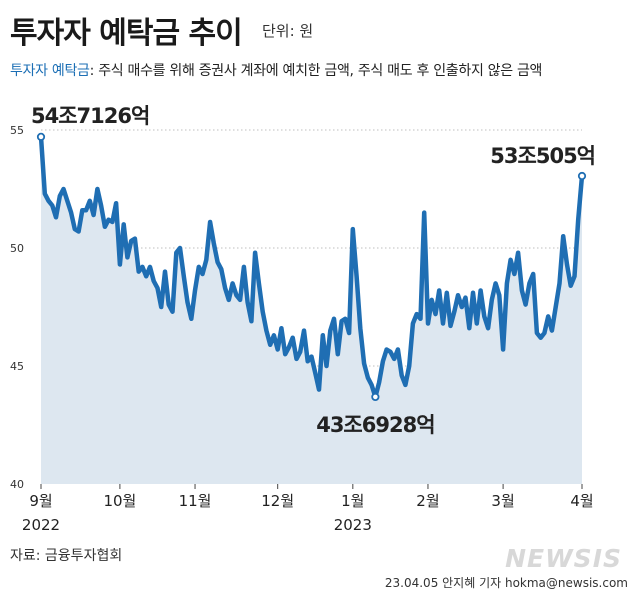 The width and height of the screenshot is (640, 593). Describe the element at coordinates (563, 558) in the screenshot. I see `newsis-logo: NEWSIS` at that location.